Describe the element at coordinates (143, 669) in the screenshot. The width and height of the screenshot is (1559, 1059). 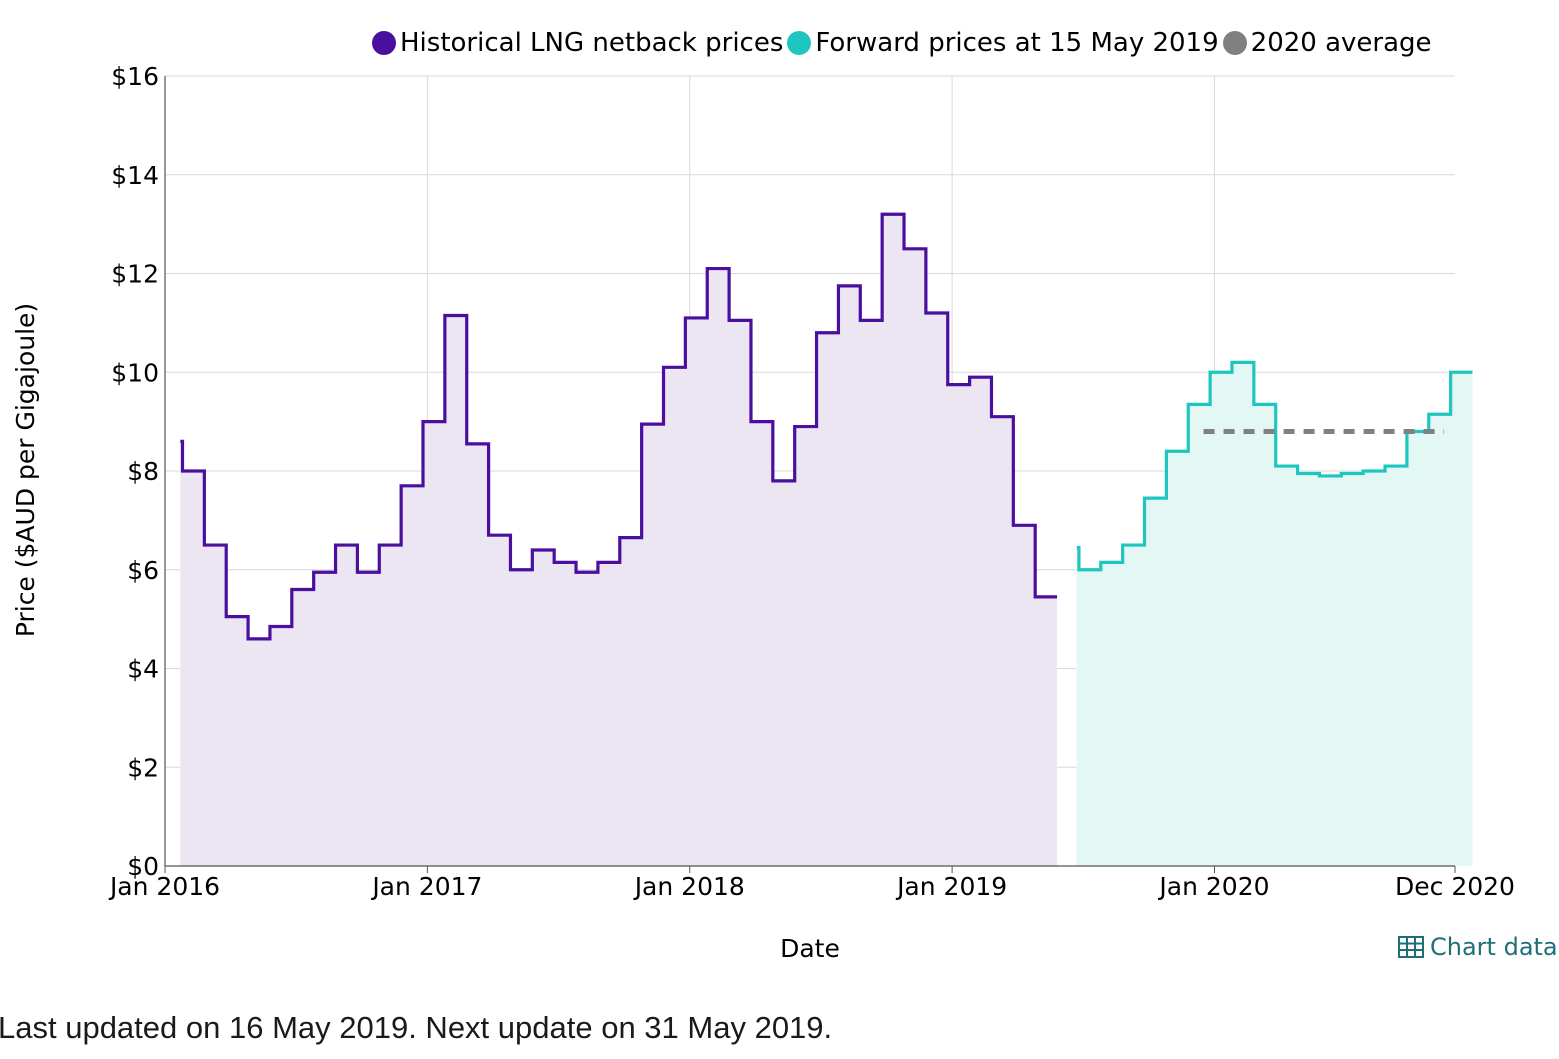
I see `y-tick-label: $4` at that location.